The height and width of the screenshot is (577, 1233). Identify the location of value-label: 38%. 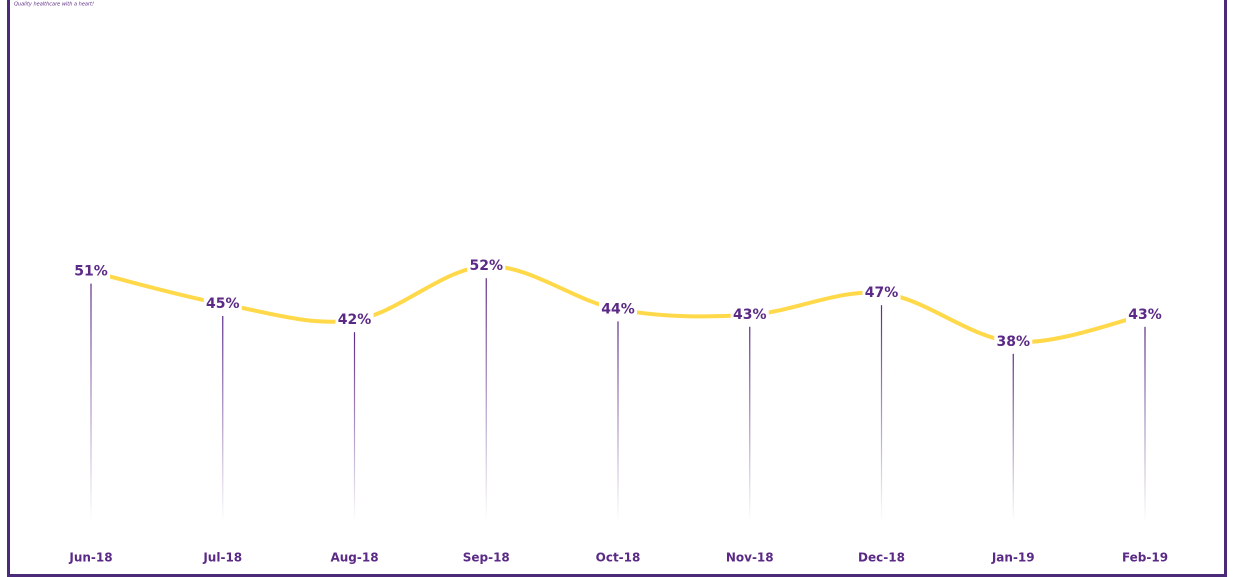
(1013, 342).